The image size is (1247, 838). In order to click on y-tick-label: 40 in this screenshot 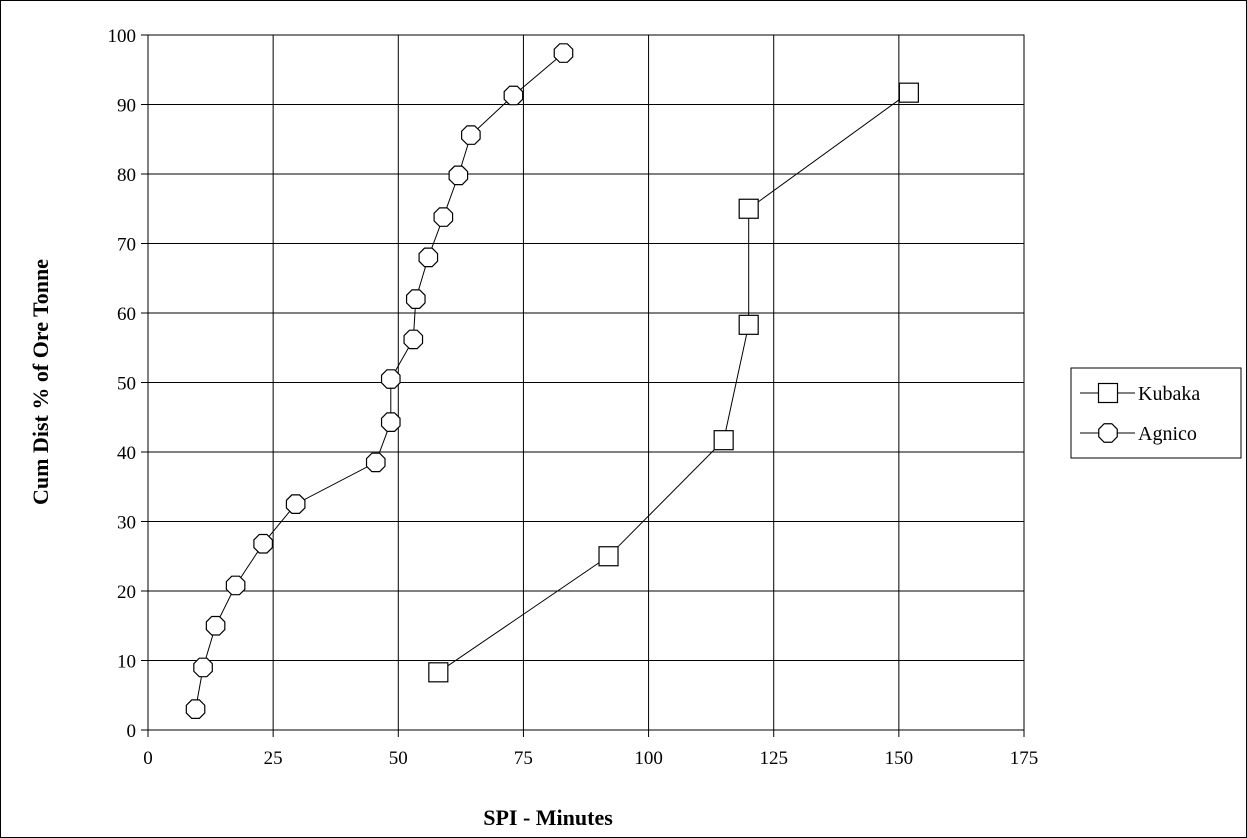, I will do `click(126, 453)`.